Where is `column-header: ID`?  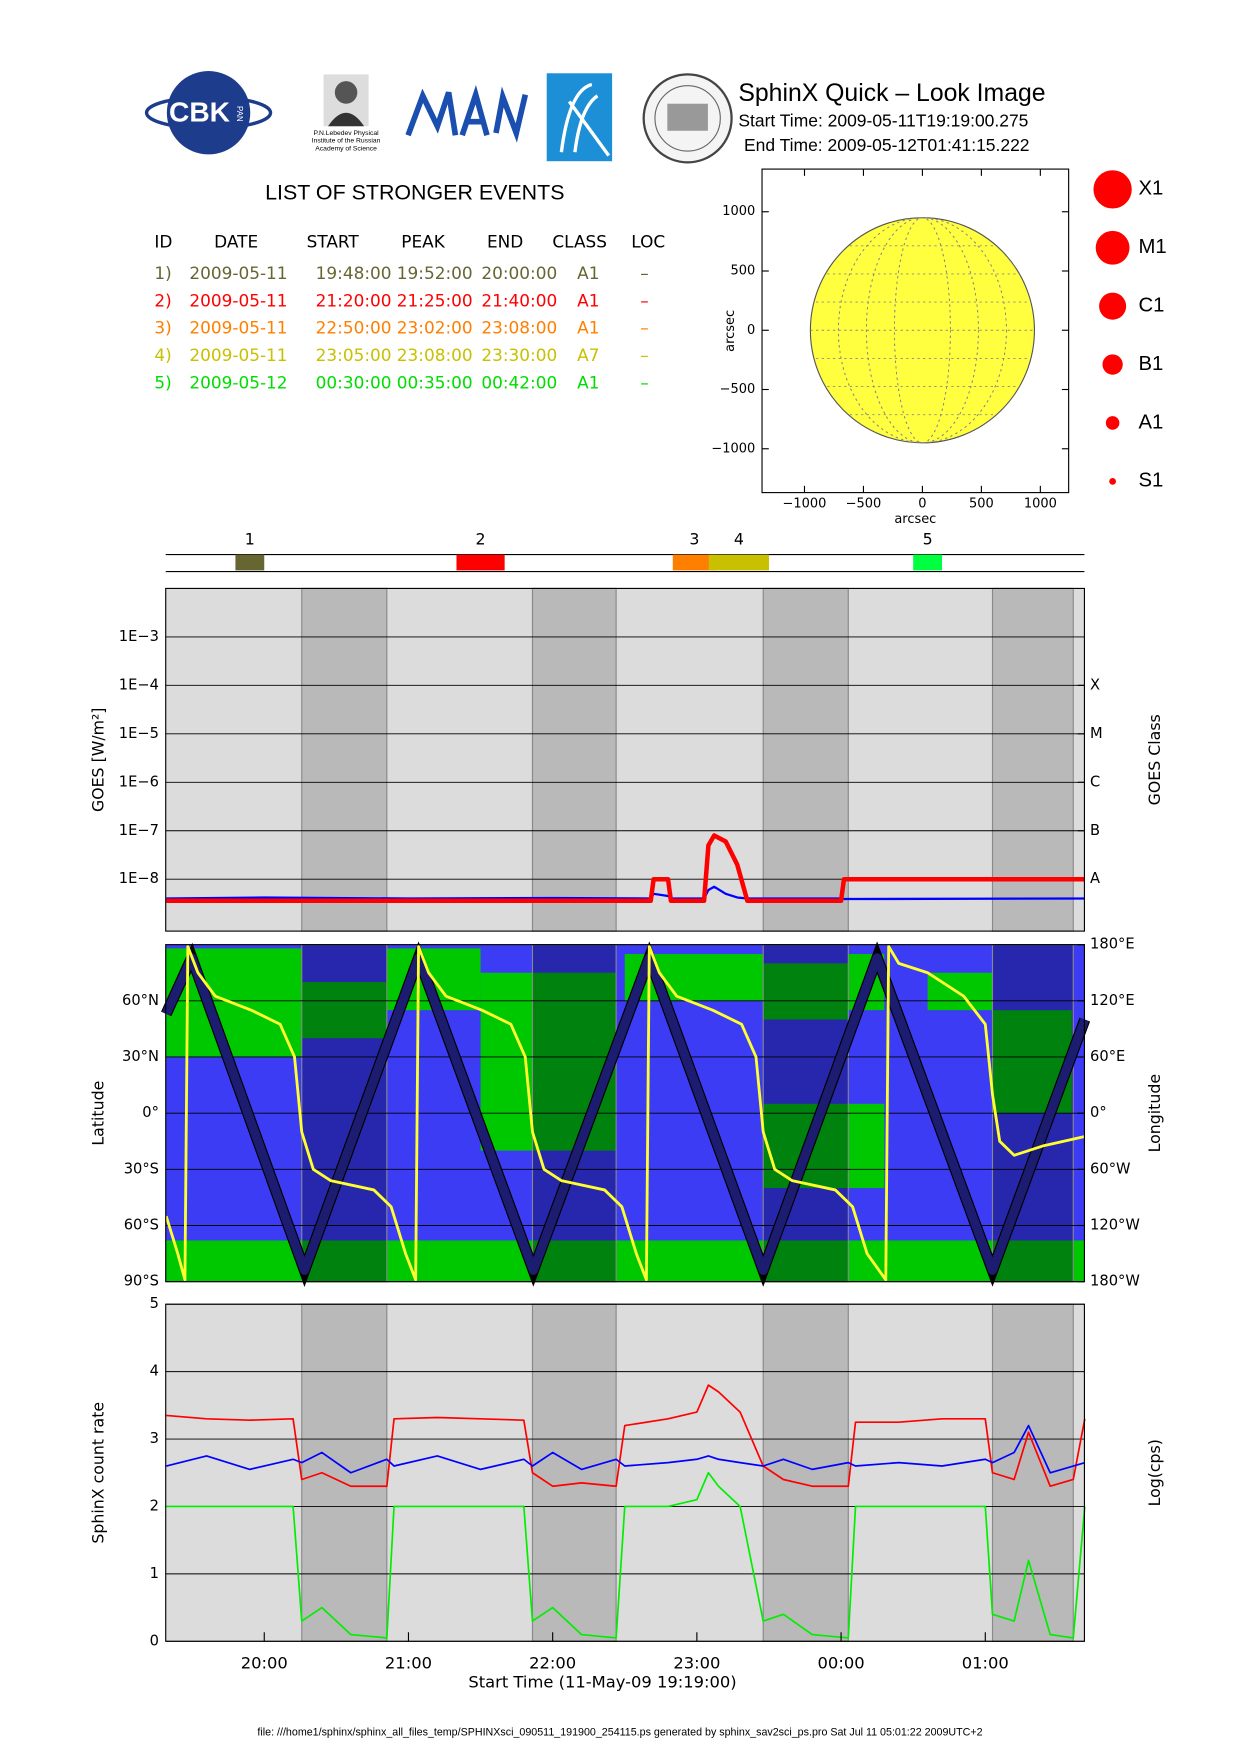
column-header: ID is located at coordinates (163, 241).